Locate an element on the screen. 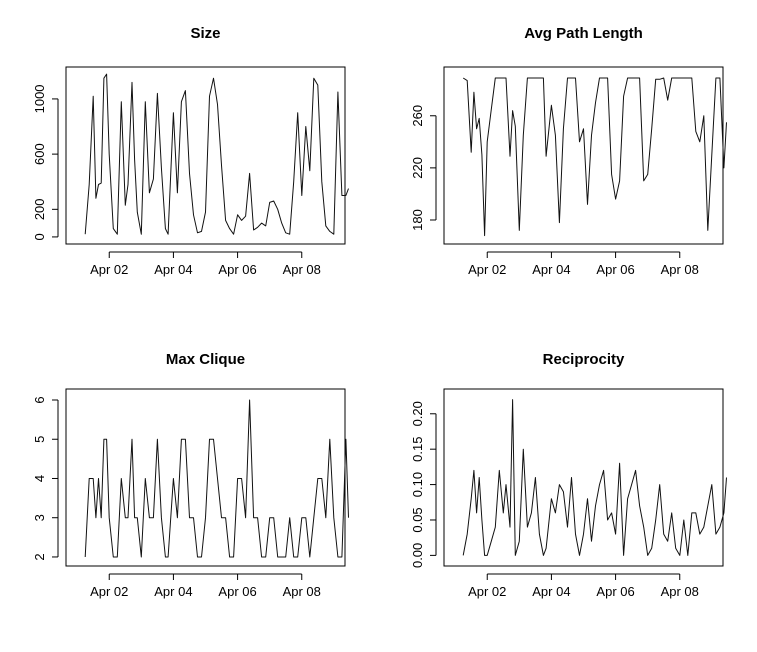 The height and width of the screenshot is (652, 757). chart-title: Reciprocity is located at coordinates (584, 359).